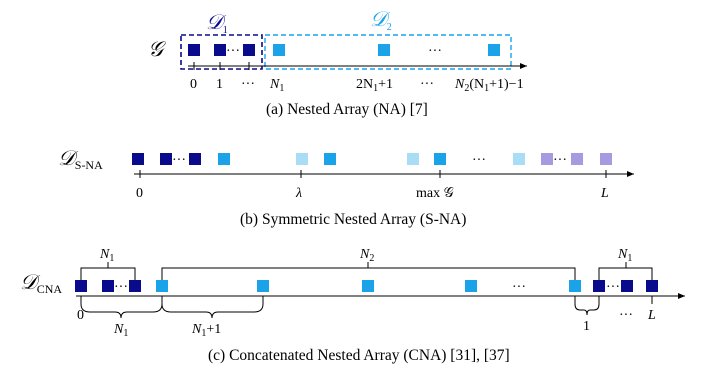 Image resolution: width=719 pixels, height=375 pixels. Describe the element at coordinates (121, 311) in the screenshot. I see `brace-bottom-n1` at that location.